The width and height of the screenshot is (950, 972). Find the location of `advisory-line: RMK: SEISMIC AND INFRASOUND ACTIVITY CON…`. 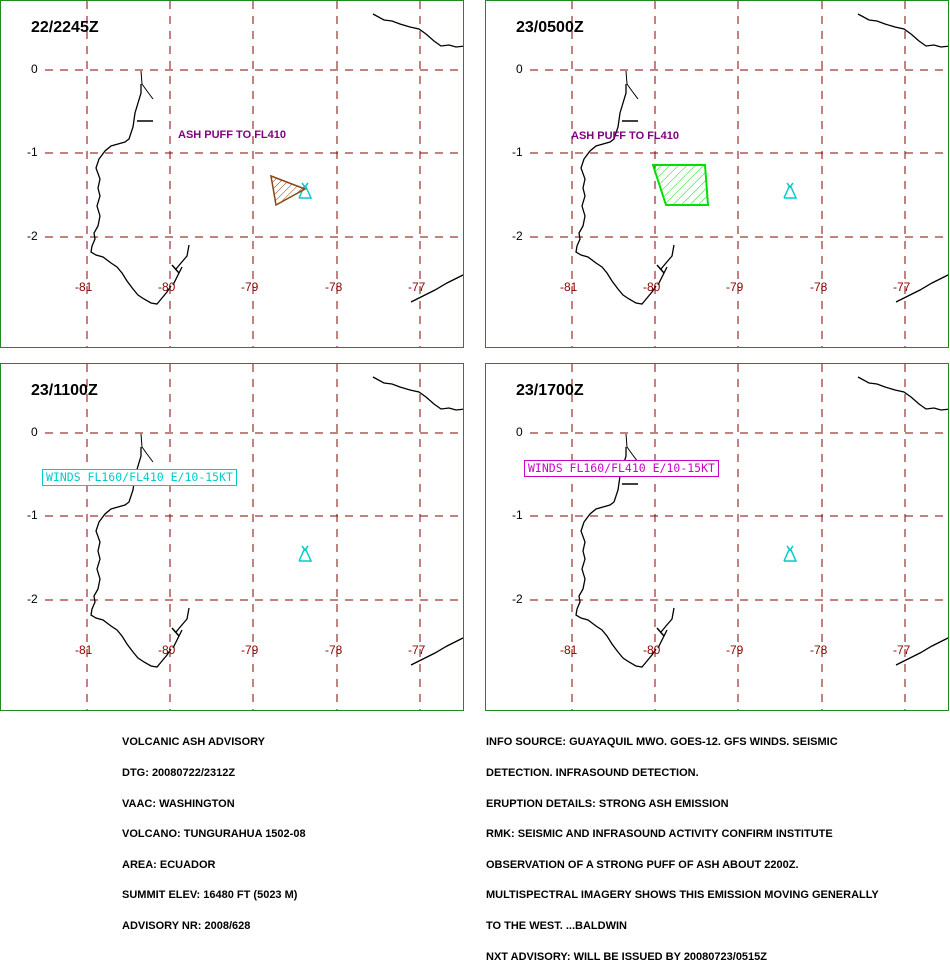

advisory-line: RMK: SEISMIC AND INFRASOUND ACTIVITY CON… is located at coordinates (659, 834).